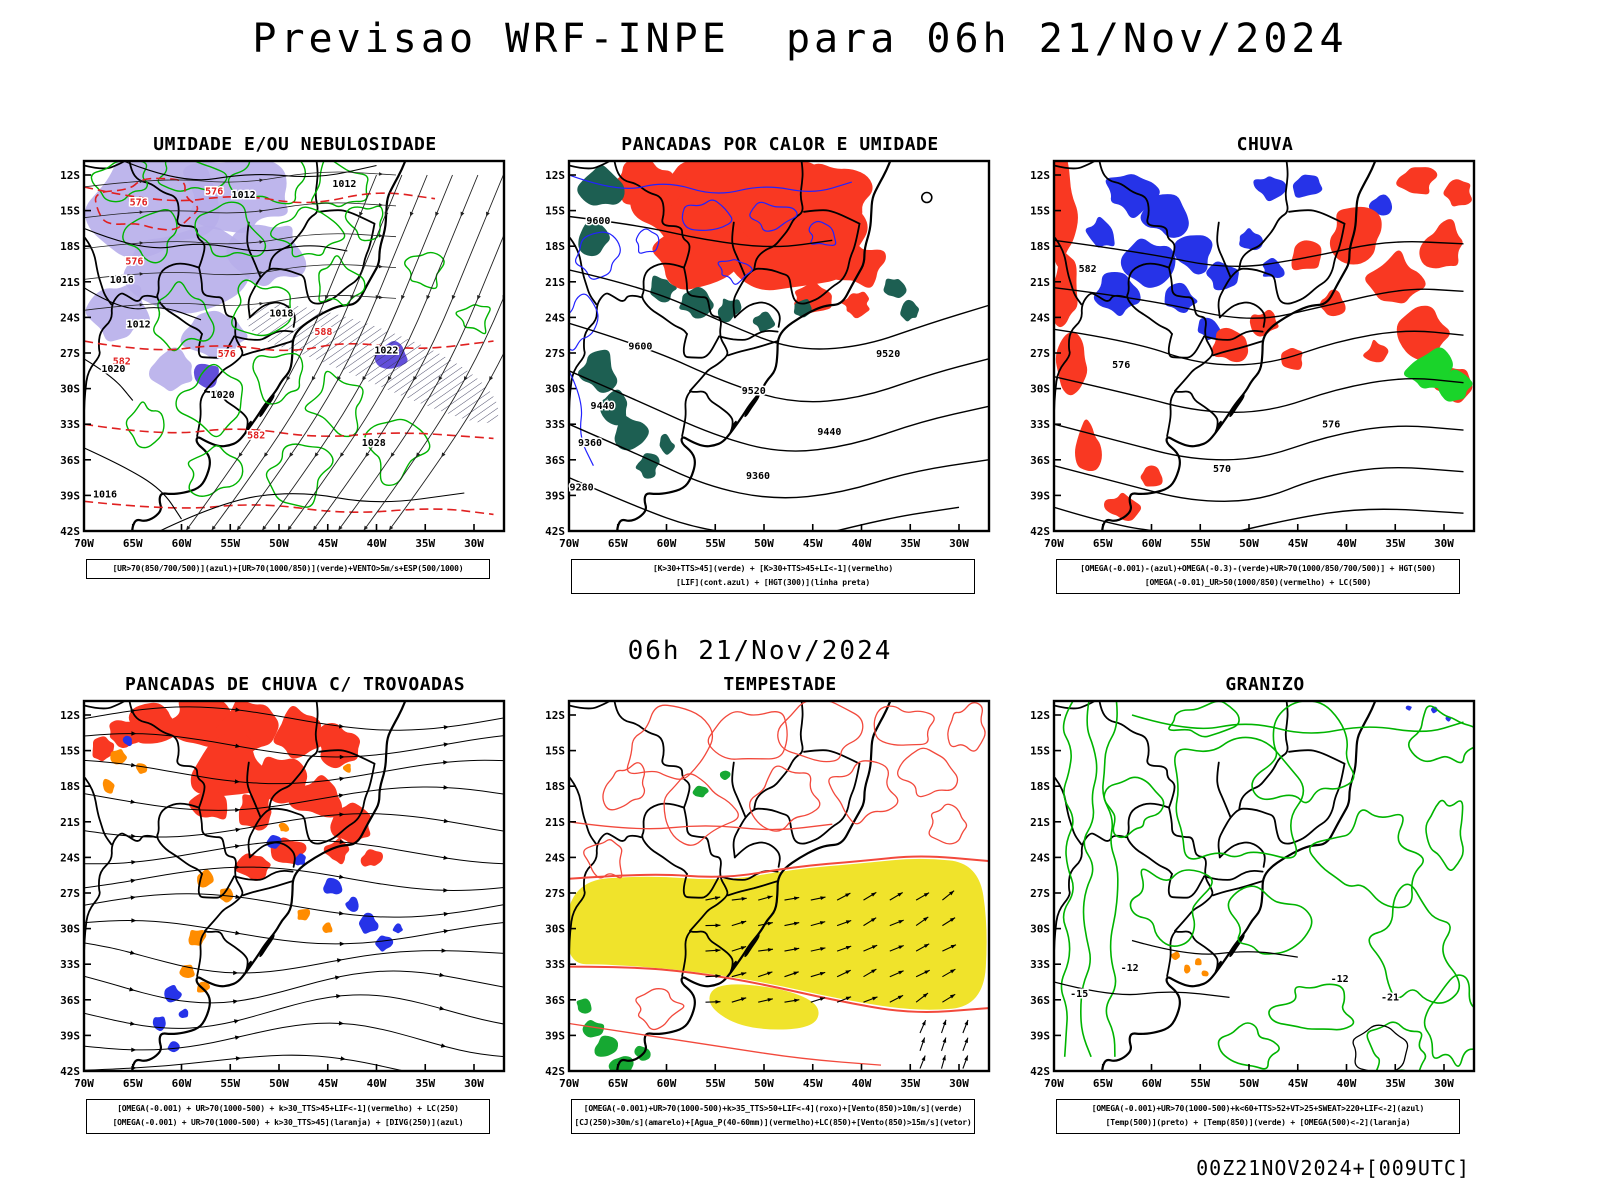 This screenshot has height=1200, width=1600. What do you see at coordinates (1265, 684) in the screenshot?
I see `panel-title-granizo: GRANIZO` at bounding box center [1265, 684].